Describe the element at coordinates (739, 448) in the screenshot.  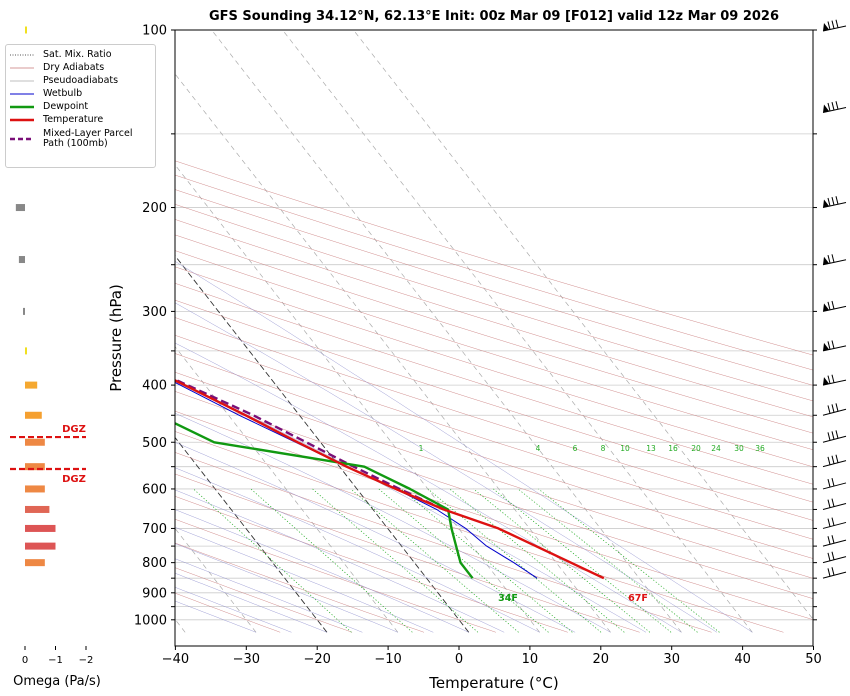
I see `mixing-ratio-label: 30` at that location.